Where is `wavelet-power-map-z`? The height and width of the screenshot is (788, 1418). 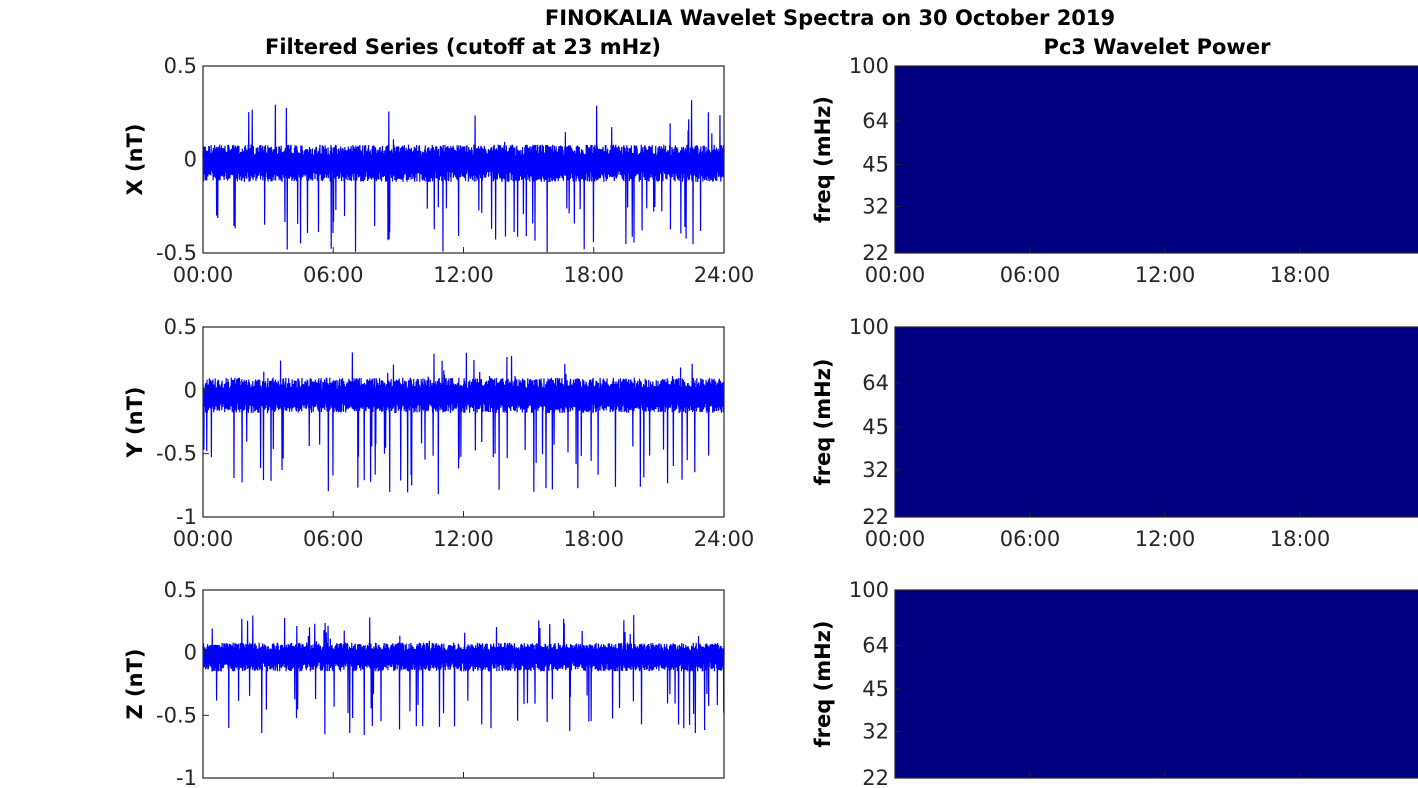
wavelet-power-map-z is located at coordinates (1156, 684).